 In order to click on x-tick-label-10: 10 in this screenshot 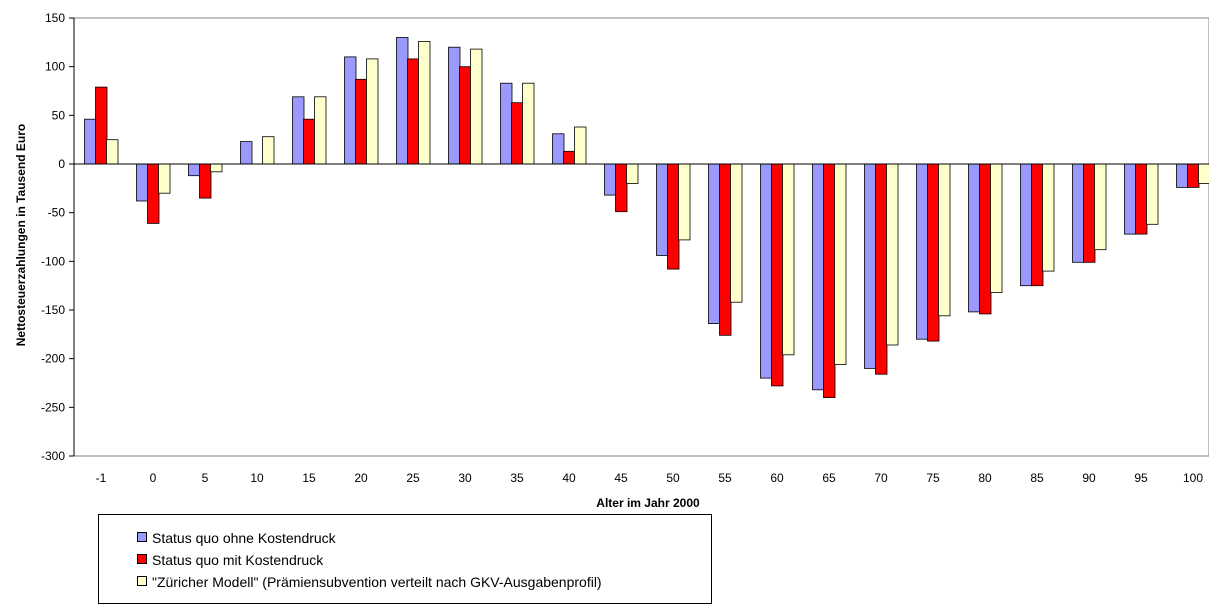, I will do `click(257, 478)`.